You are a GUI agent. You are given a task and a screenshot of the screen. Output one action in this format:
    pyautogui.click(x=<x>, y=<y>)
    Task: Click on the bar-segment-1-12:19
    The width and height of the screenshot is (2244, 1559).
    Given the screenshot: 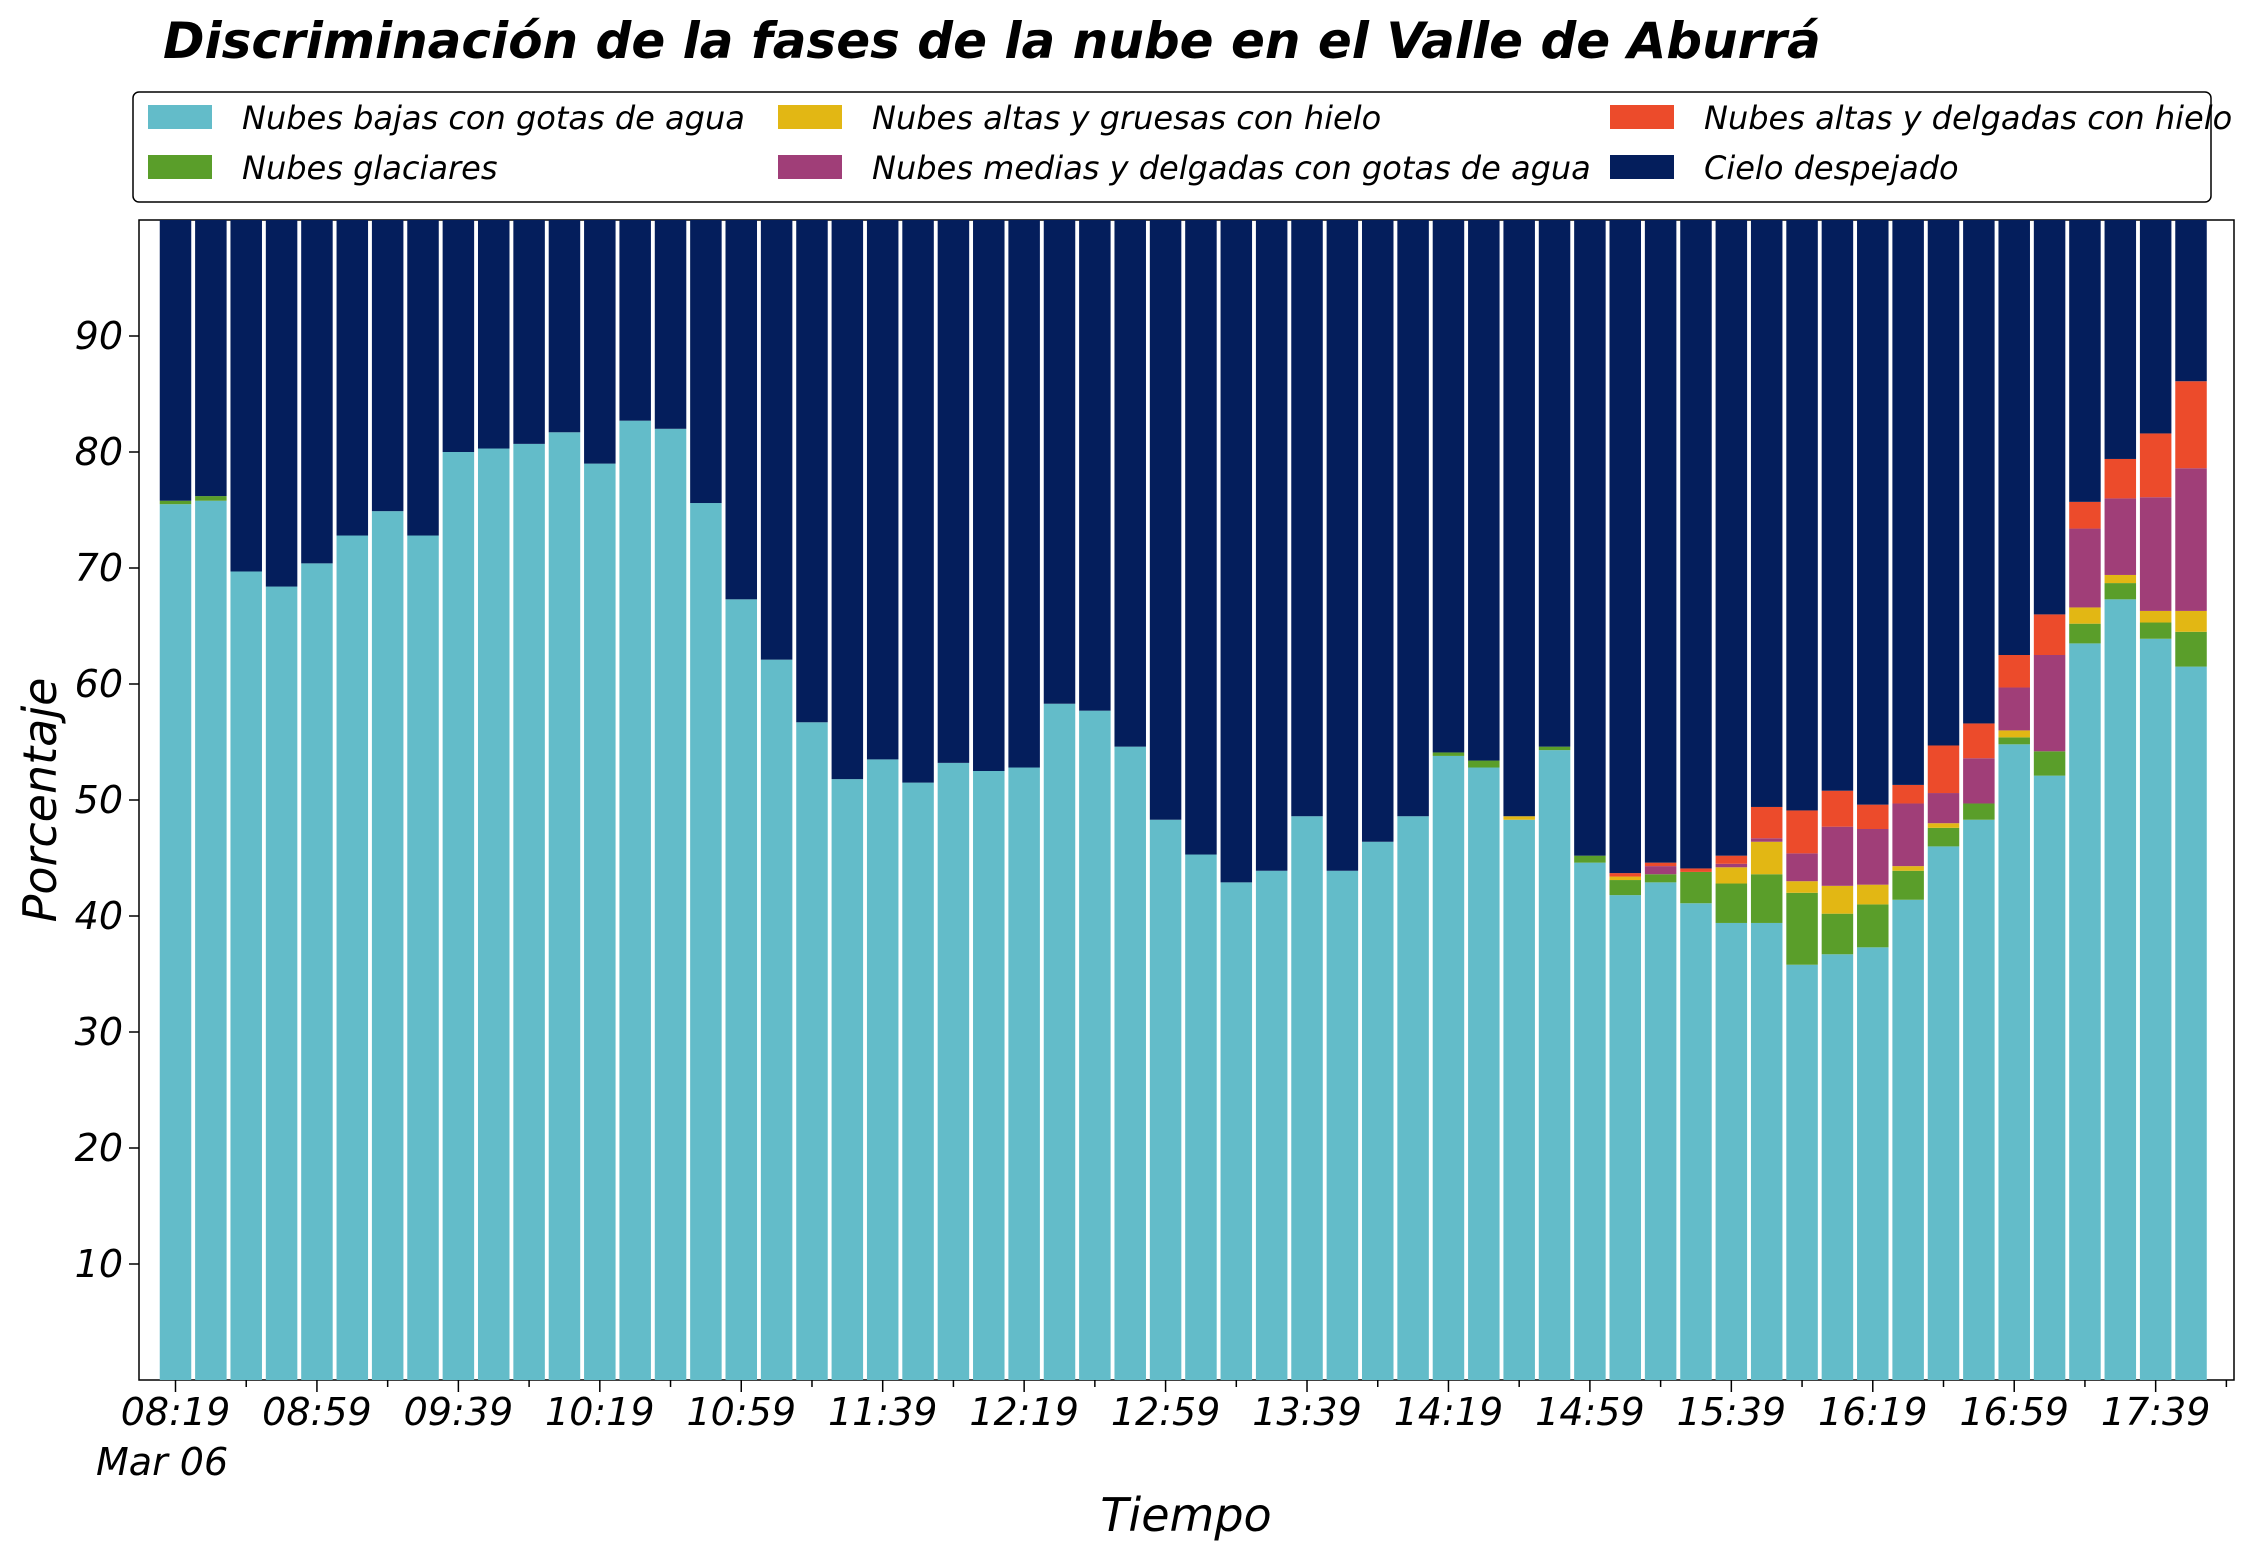 What is the action you would take?
    pyautogui.click(x=1024, y=1073)
    